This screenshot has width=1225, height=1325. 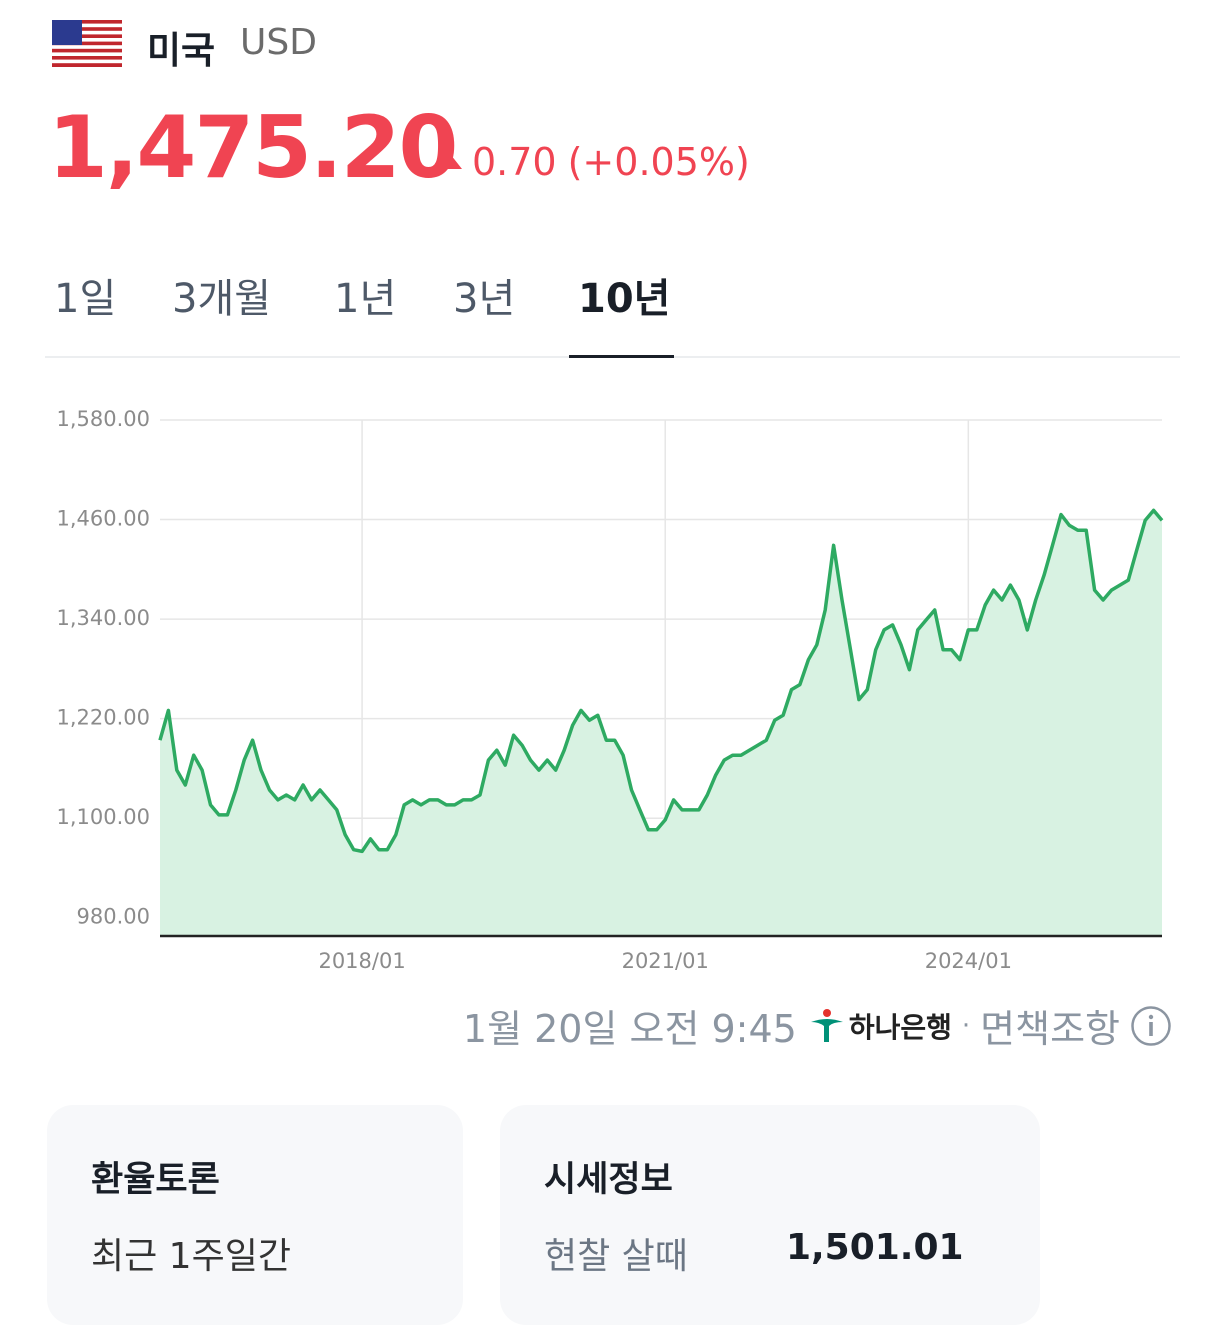 What do you see at coordinates (665, 961) in the screenshot?
I see `x-tick-label: 2021/01` at bounding box center [665, 961].